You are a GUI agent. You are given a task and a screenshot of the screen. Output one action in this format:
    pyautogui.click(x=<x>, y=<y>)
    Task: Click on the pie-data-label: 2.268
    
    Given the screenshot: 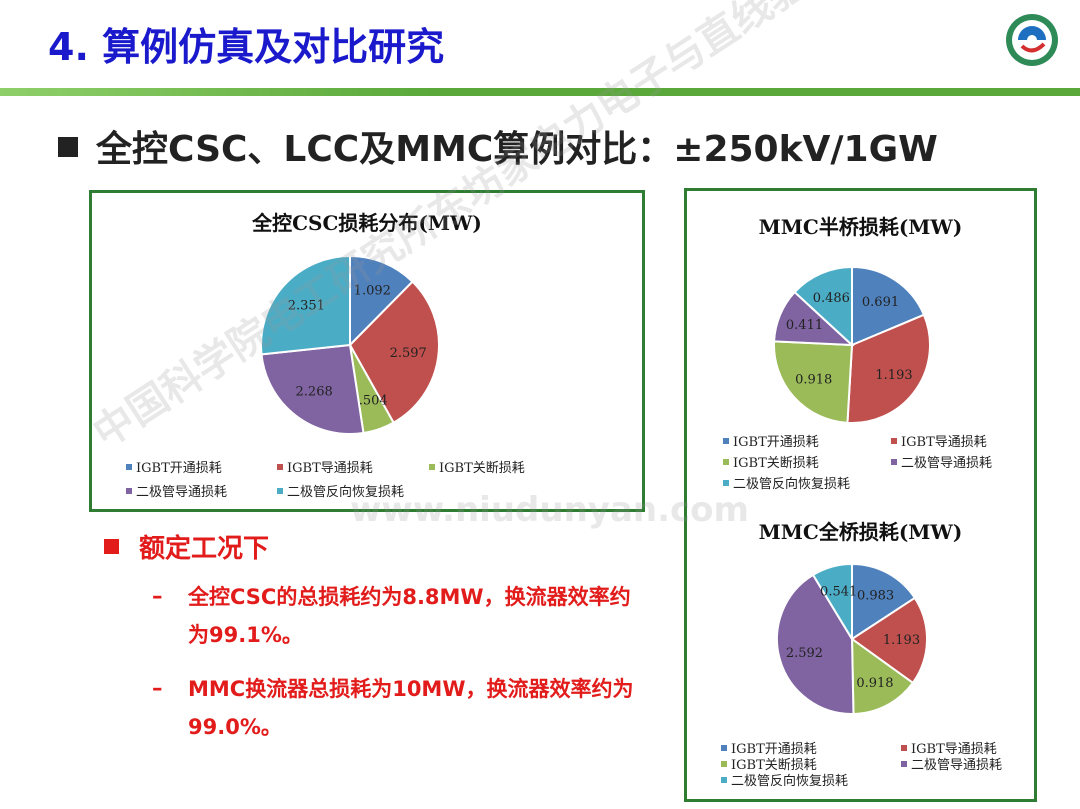 What is the action you would take?
    pyautogui.click(x=314, y=392)
    